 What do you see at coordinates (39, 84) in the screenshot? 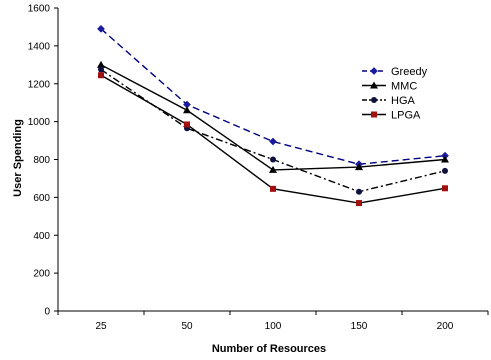
I see `y-tick-label: 1200` at bounding box center [39, 84].